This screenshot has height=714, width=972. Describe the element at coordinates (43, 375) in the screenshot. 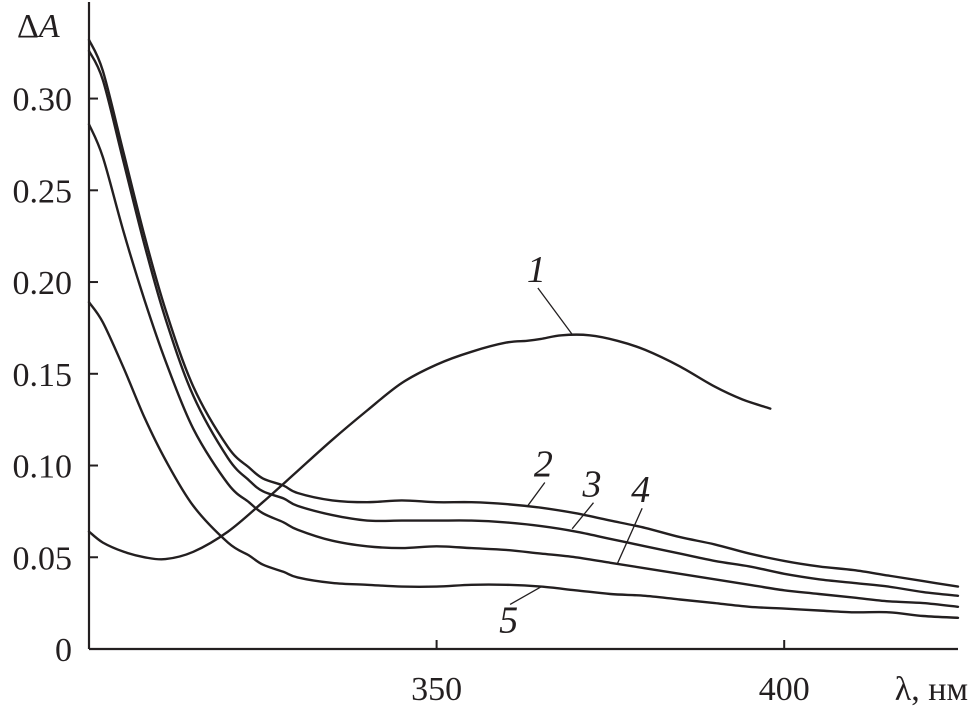

I see `y-tick-label: 0.15` at that location.